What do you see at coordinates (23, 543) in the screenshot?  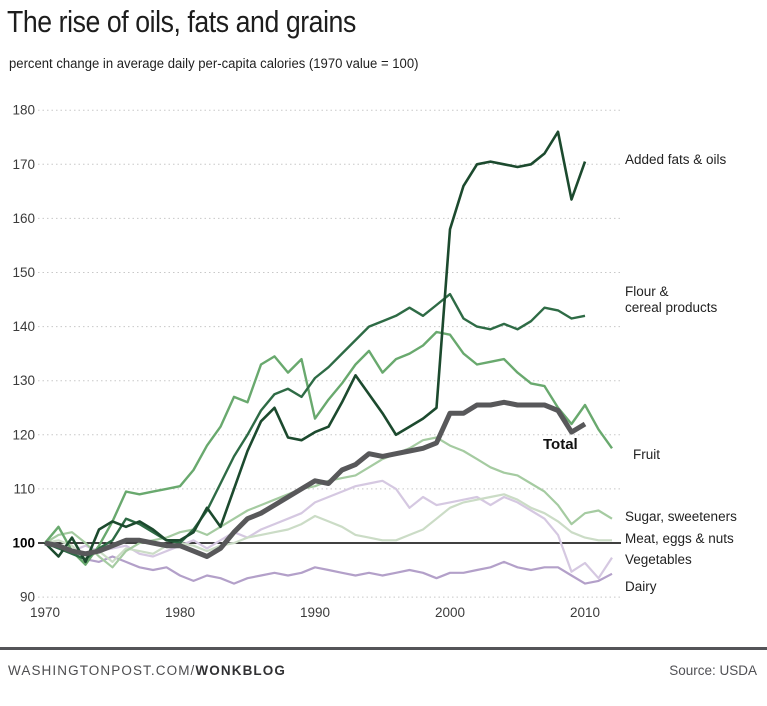 I see `y-tick-label-100: 100` at bounding box center [23, 543].